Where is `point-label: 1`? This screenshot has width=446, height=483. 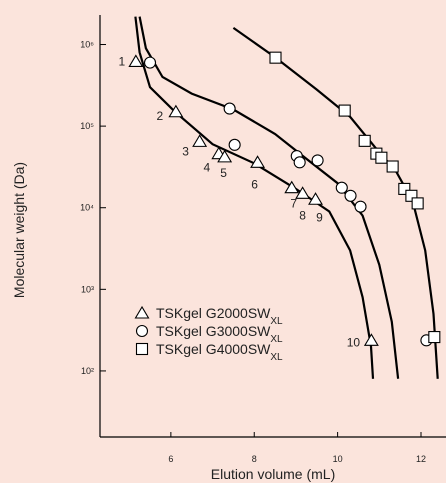 point-label: 1 is located at coordinates (122, 61).